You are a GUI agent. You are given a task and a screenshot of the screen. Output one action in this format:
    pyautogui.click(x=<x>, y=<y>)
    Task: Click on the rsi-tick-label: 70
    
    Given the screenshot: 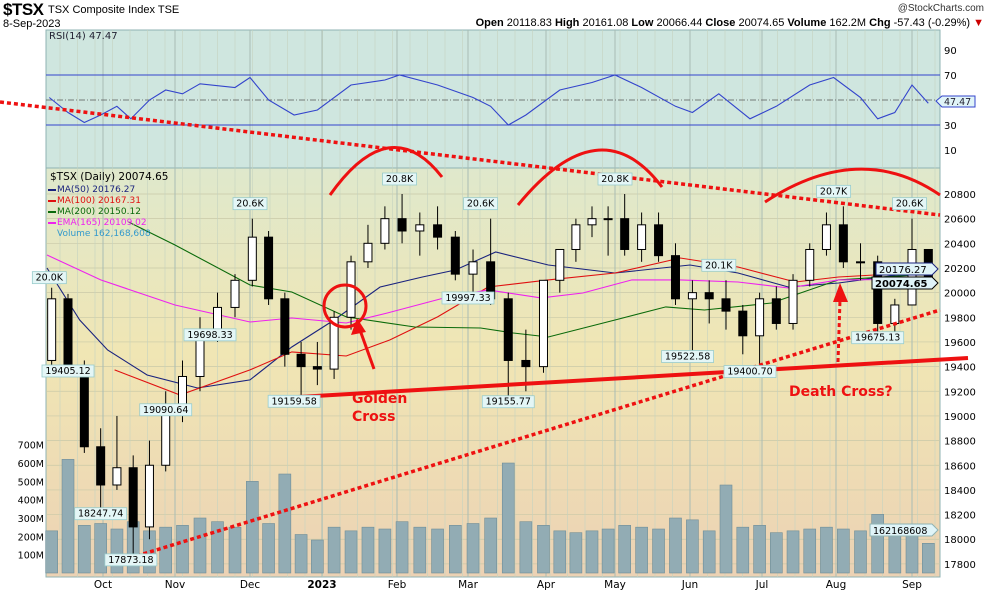 What is the action you would take?
    pyautogui.click(x=950, y=76)
    